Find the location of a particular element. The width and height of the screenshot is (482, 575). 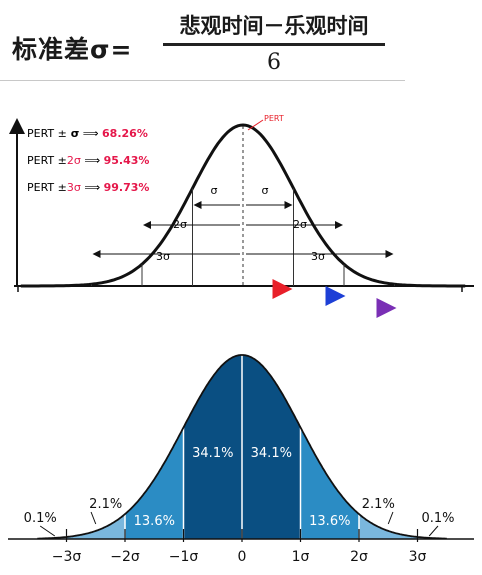

band-label-8: 0.1% is located at coordinates (437, 518).